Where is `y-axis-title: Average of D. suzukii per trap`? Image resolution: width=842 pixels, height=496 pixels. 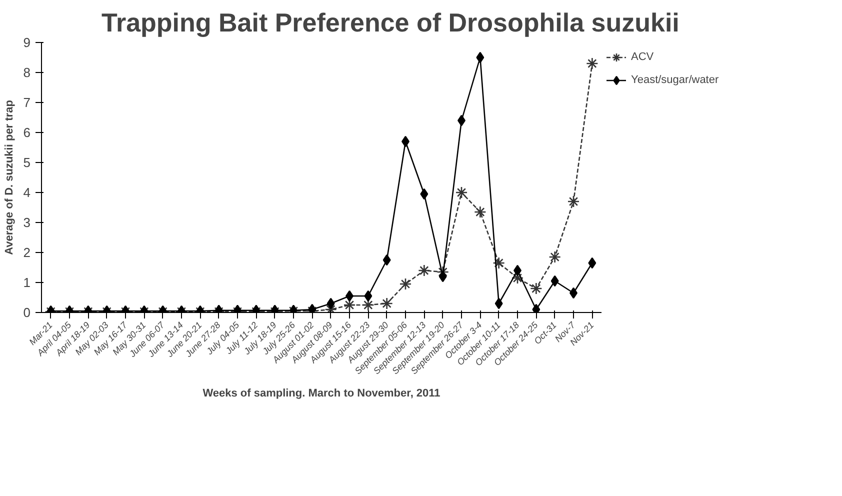
y-axis-title: Average of D. suzukii per trap is located at coordinates (9, 177).